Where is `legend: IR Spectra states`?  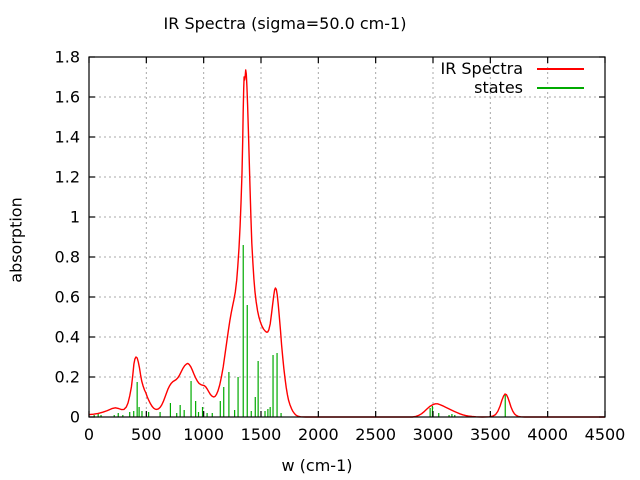 legend: IR Spectra states is located at coordinates (512, 78).